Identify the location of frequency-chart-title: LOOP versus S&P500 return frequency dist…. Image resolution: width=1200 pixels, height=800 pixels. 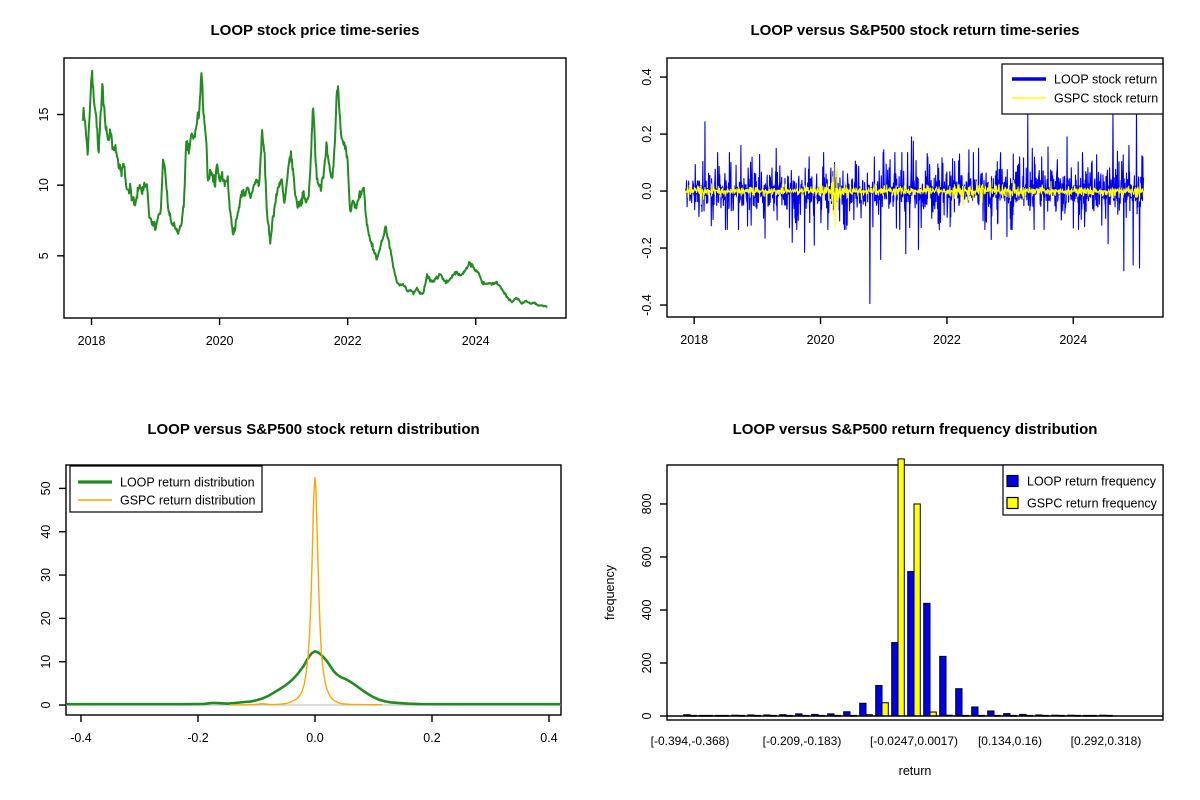
(915, 429).